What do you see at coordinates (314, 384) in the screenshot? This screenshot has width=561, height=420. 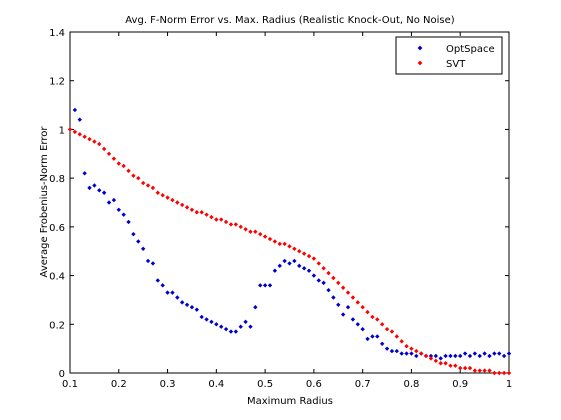 I see `x-tick-label: 0.6` at bounding box center [314, 384].